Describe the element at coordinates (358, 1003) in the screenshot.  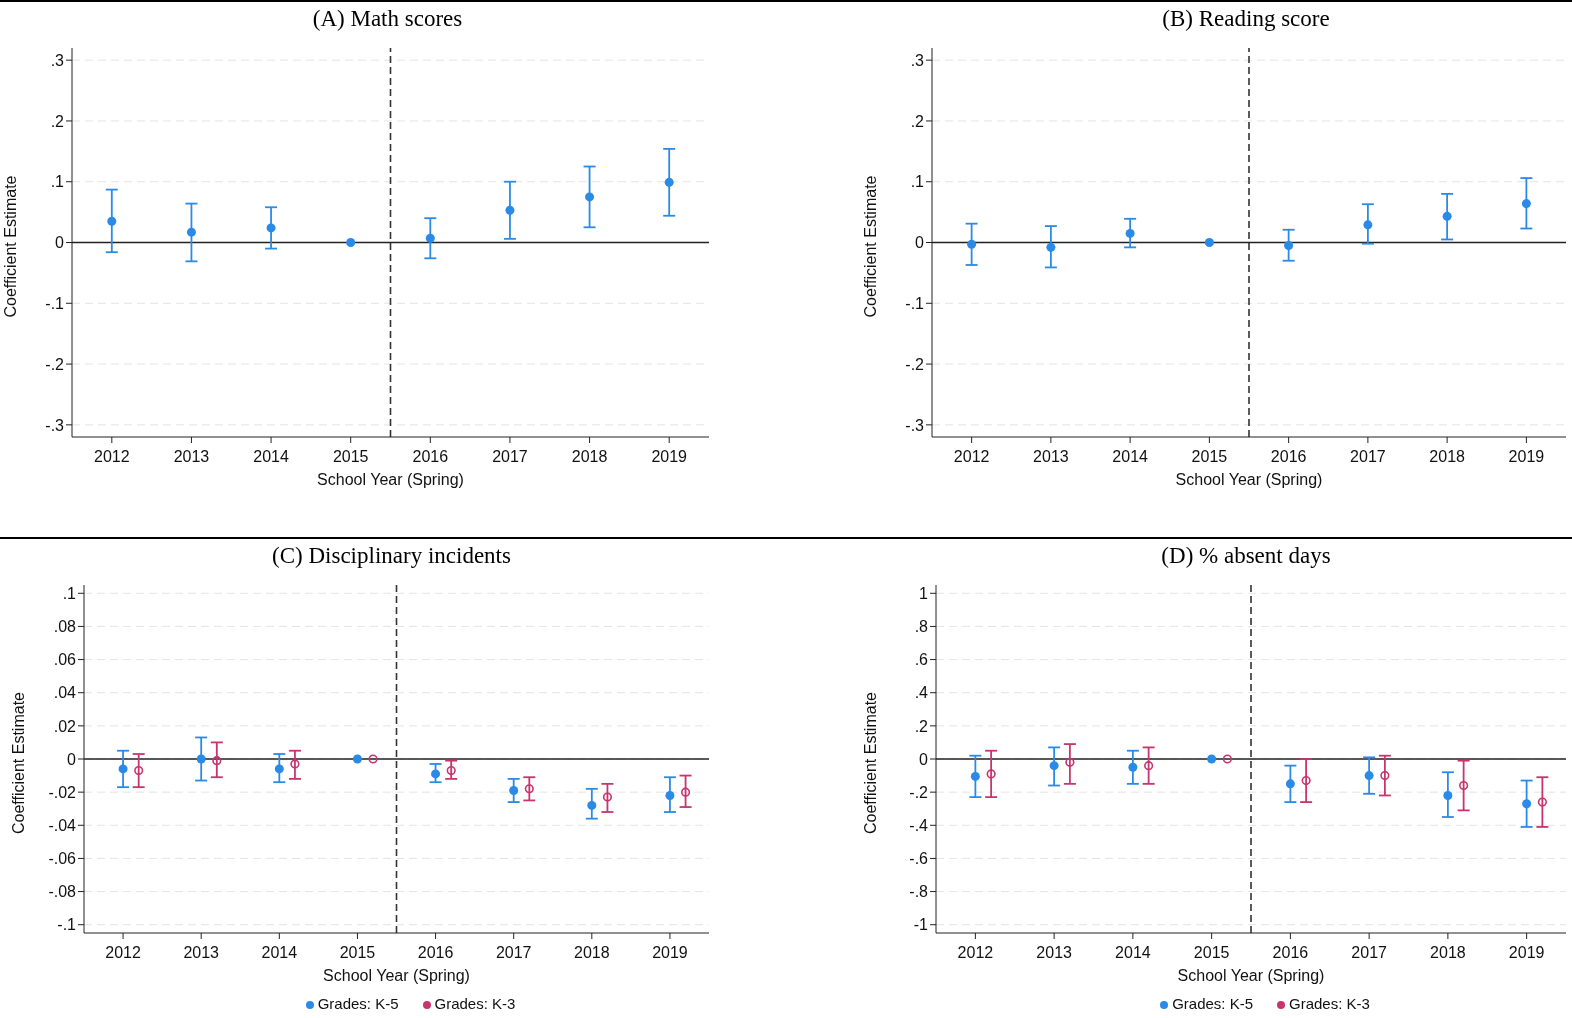
I see `legend-label: Grades: K-5` at that location.